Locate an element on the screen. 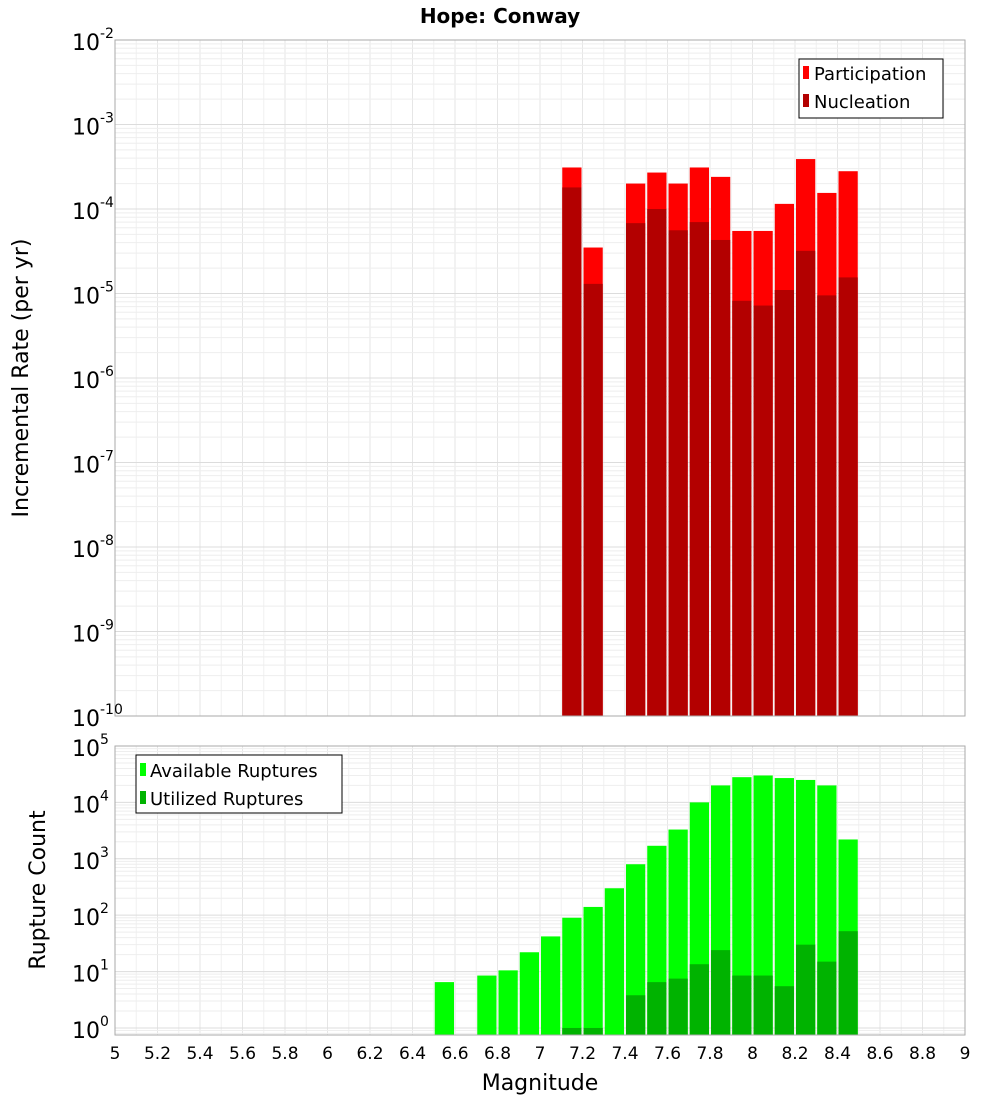 This screenshot has width=1000, height=1100. top-y-tick-exponent: -8 is located at coordinates (107, 541).